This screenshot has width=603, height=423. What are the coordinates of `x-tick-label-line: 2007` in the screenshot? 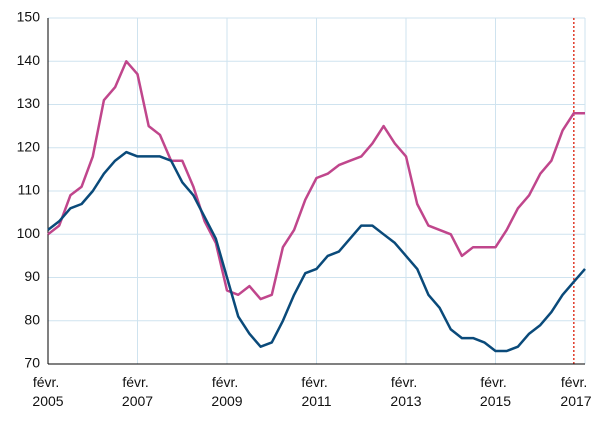 It's located at (137, 401).